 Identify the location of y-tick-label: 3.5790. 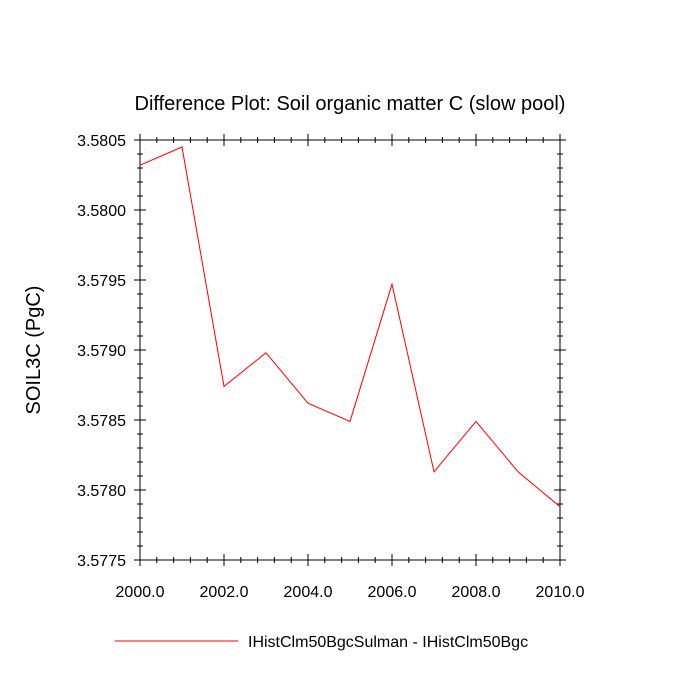
(101, 351).